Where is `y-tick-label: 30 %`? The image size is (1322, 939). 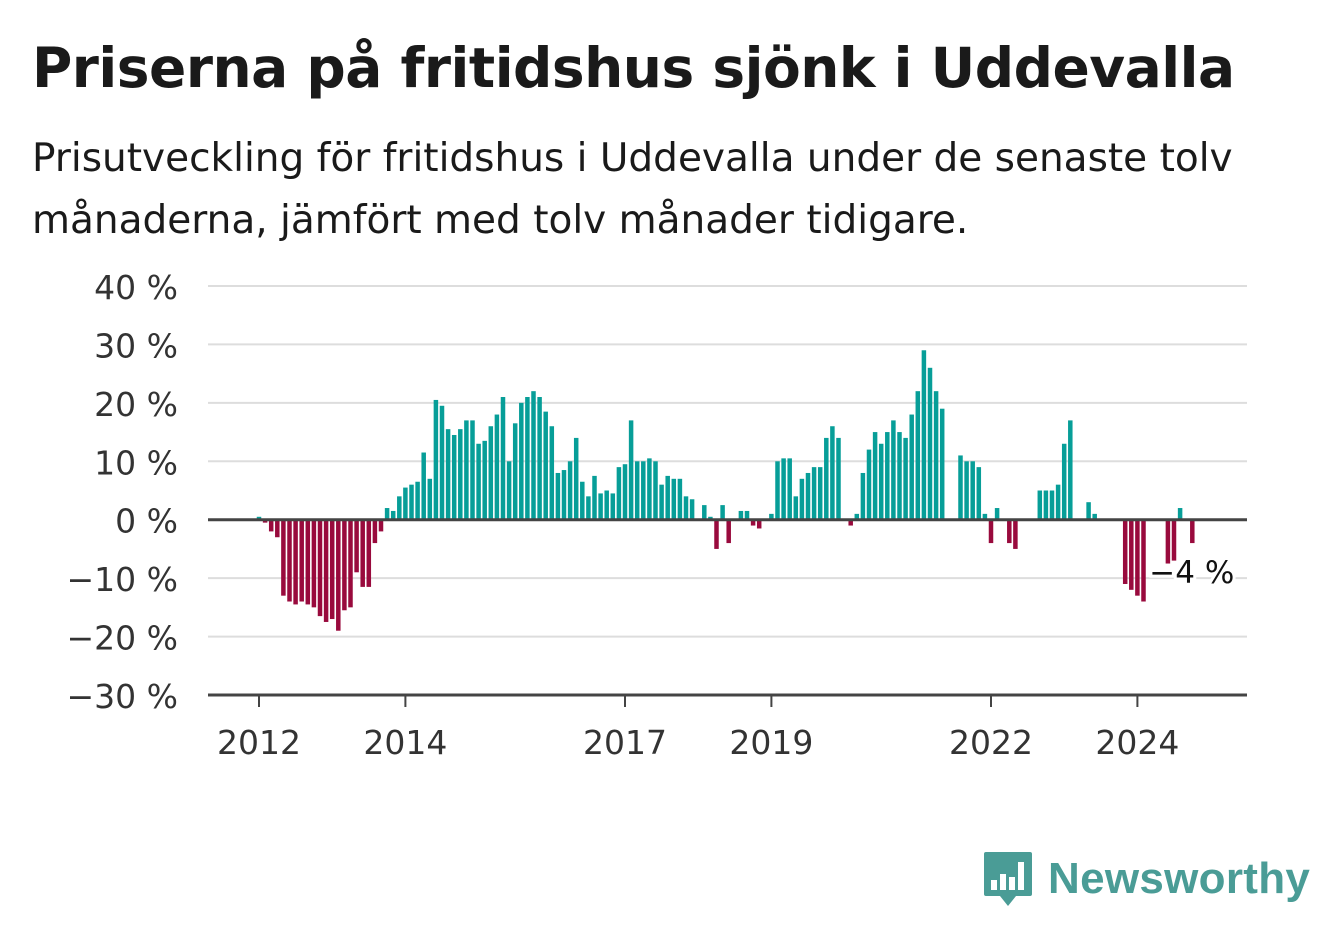 y-tick-label: 30 % is located at coordinates (136, 345).